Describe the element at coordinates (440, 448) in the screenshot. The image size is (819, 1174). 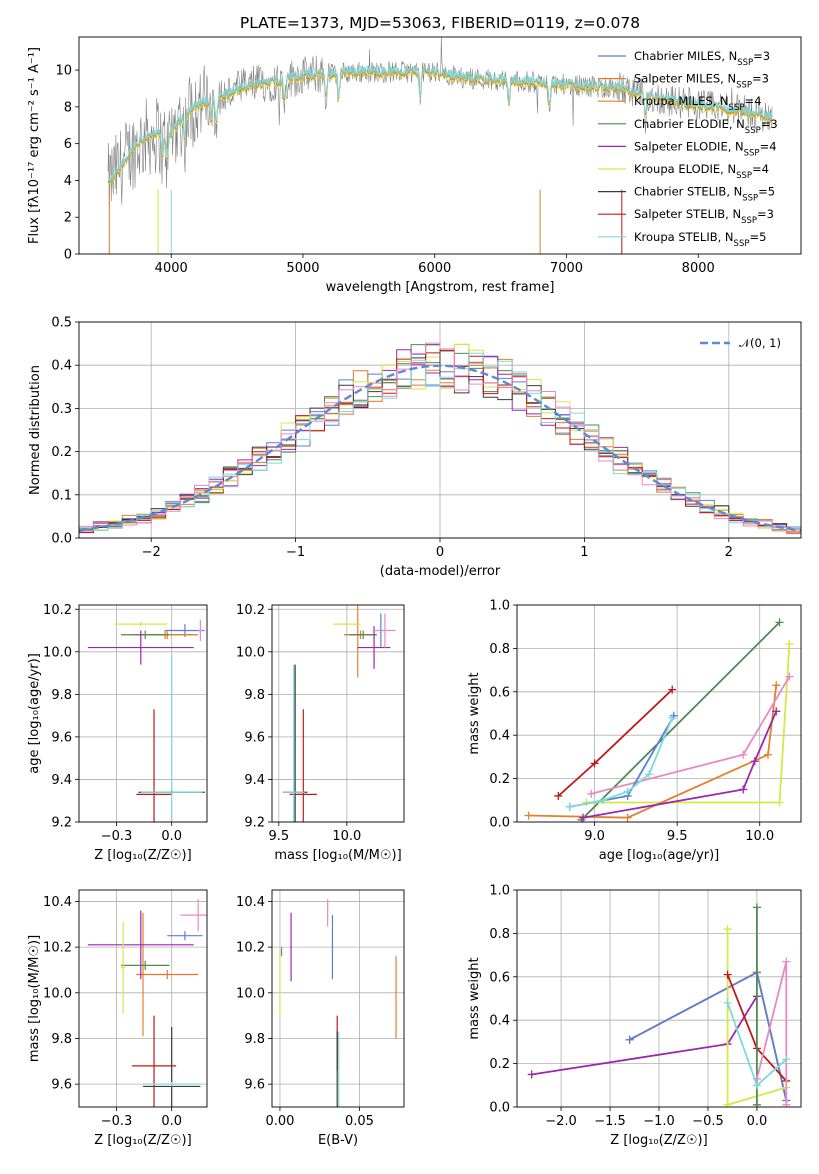
I see `gaussian-curve` at that location.